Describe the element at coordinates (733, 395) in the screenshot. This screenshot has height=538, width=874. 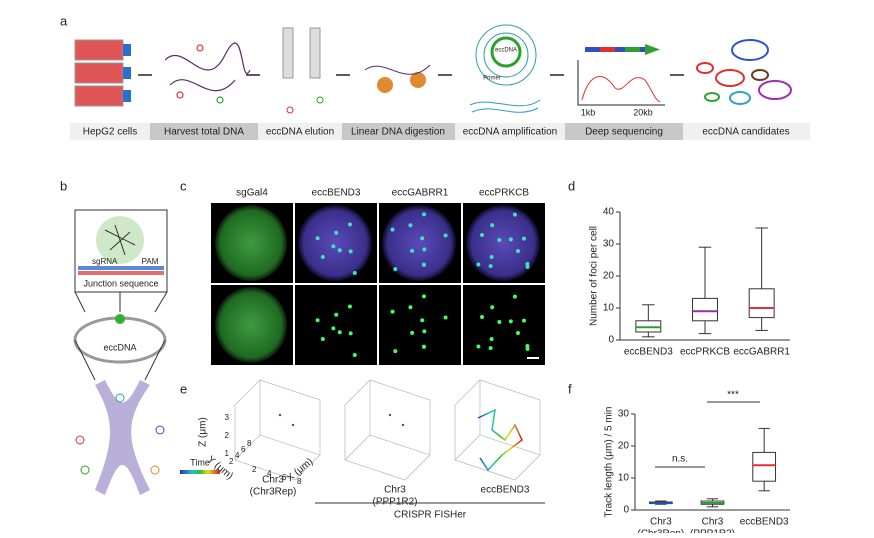
I see `annotation: ***` at that location.